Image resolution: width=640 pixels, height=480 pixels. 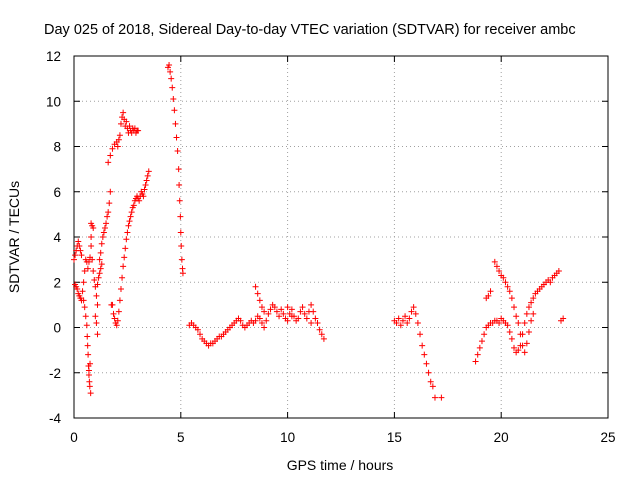 I want to click on y-tick-label: 0, so click(x=57, y=328).